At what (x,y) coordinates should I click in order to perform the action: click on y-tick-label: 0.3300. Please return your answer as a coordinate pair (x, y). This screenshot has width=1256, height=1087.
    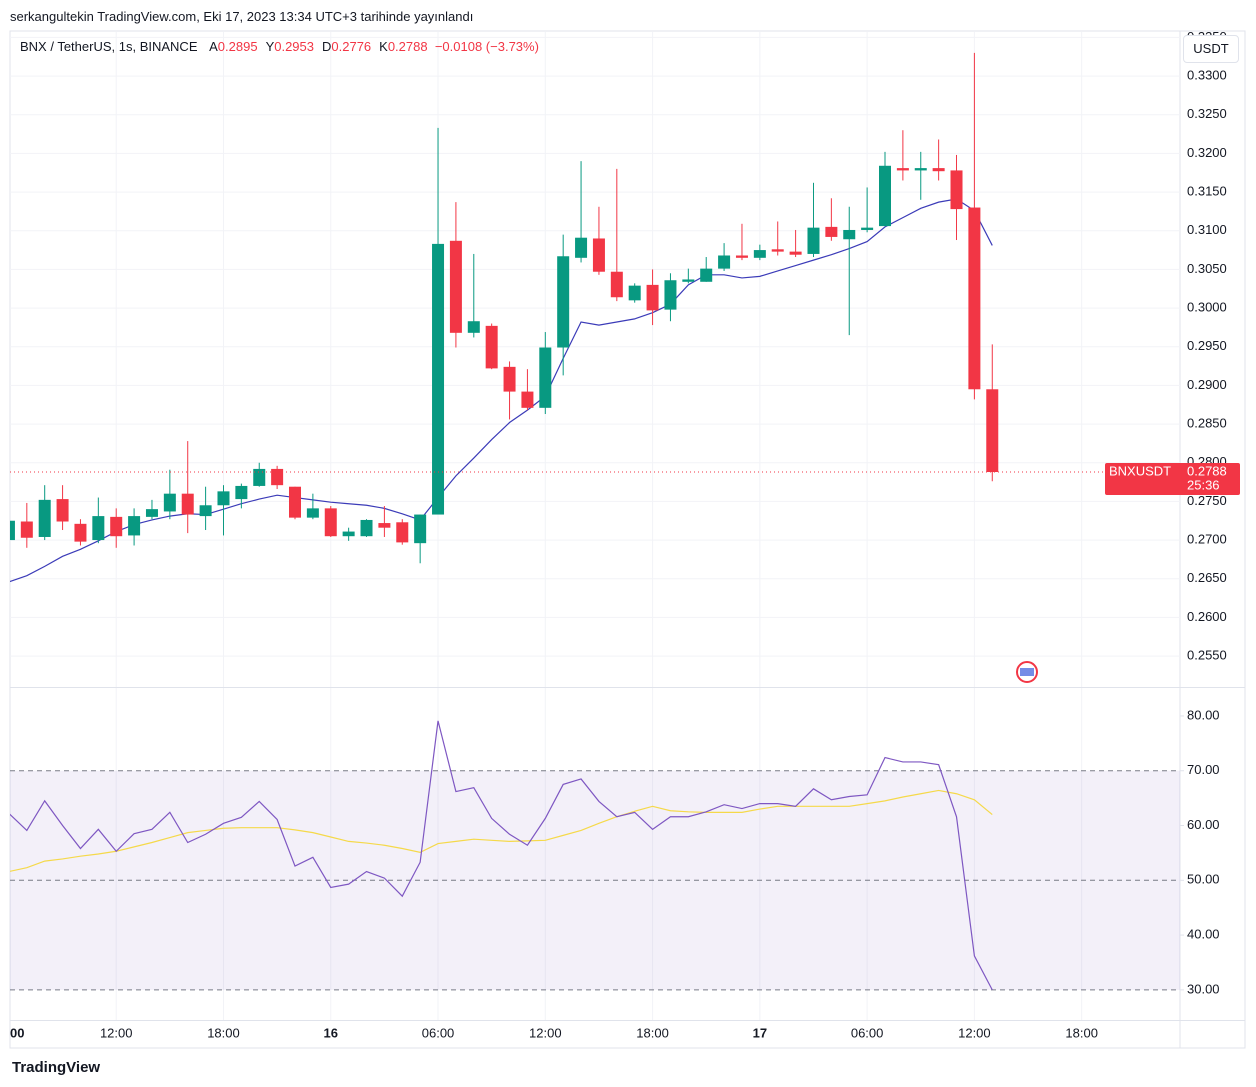
    Looking at the image, I should click on (1207, 75).